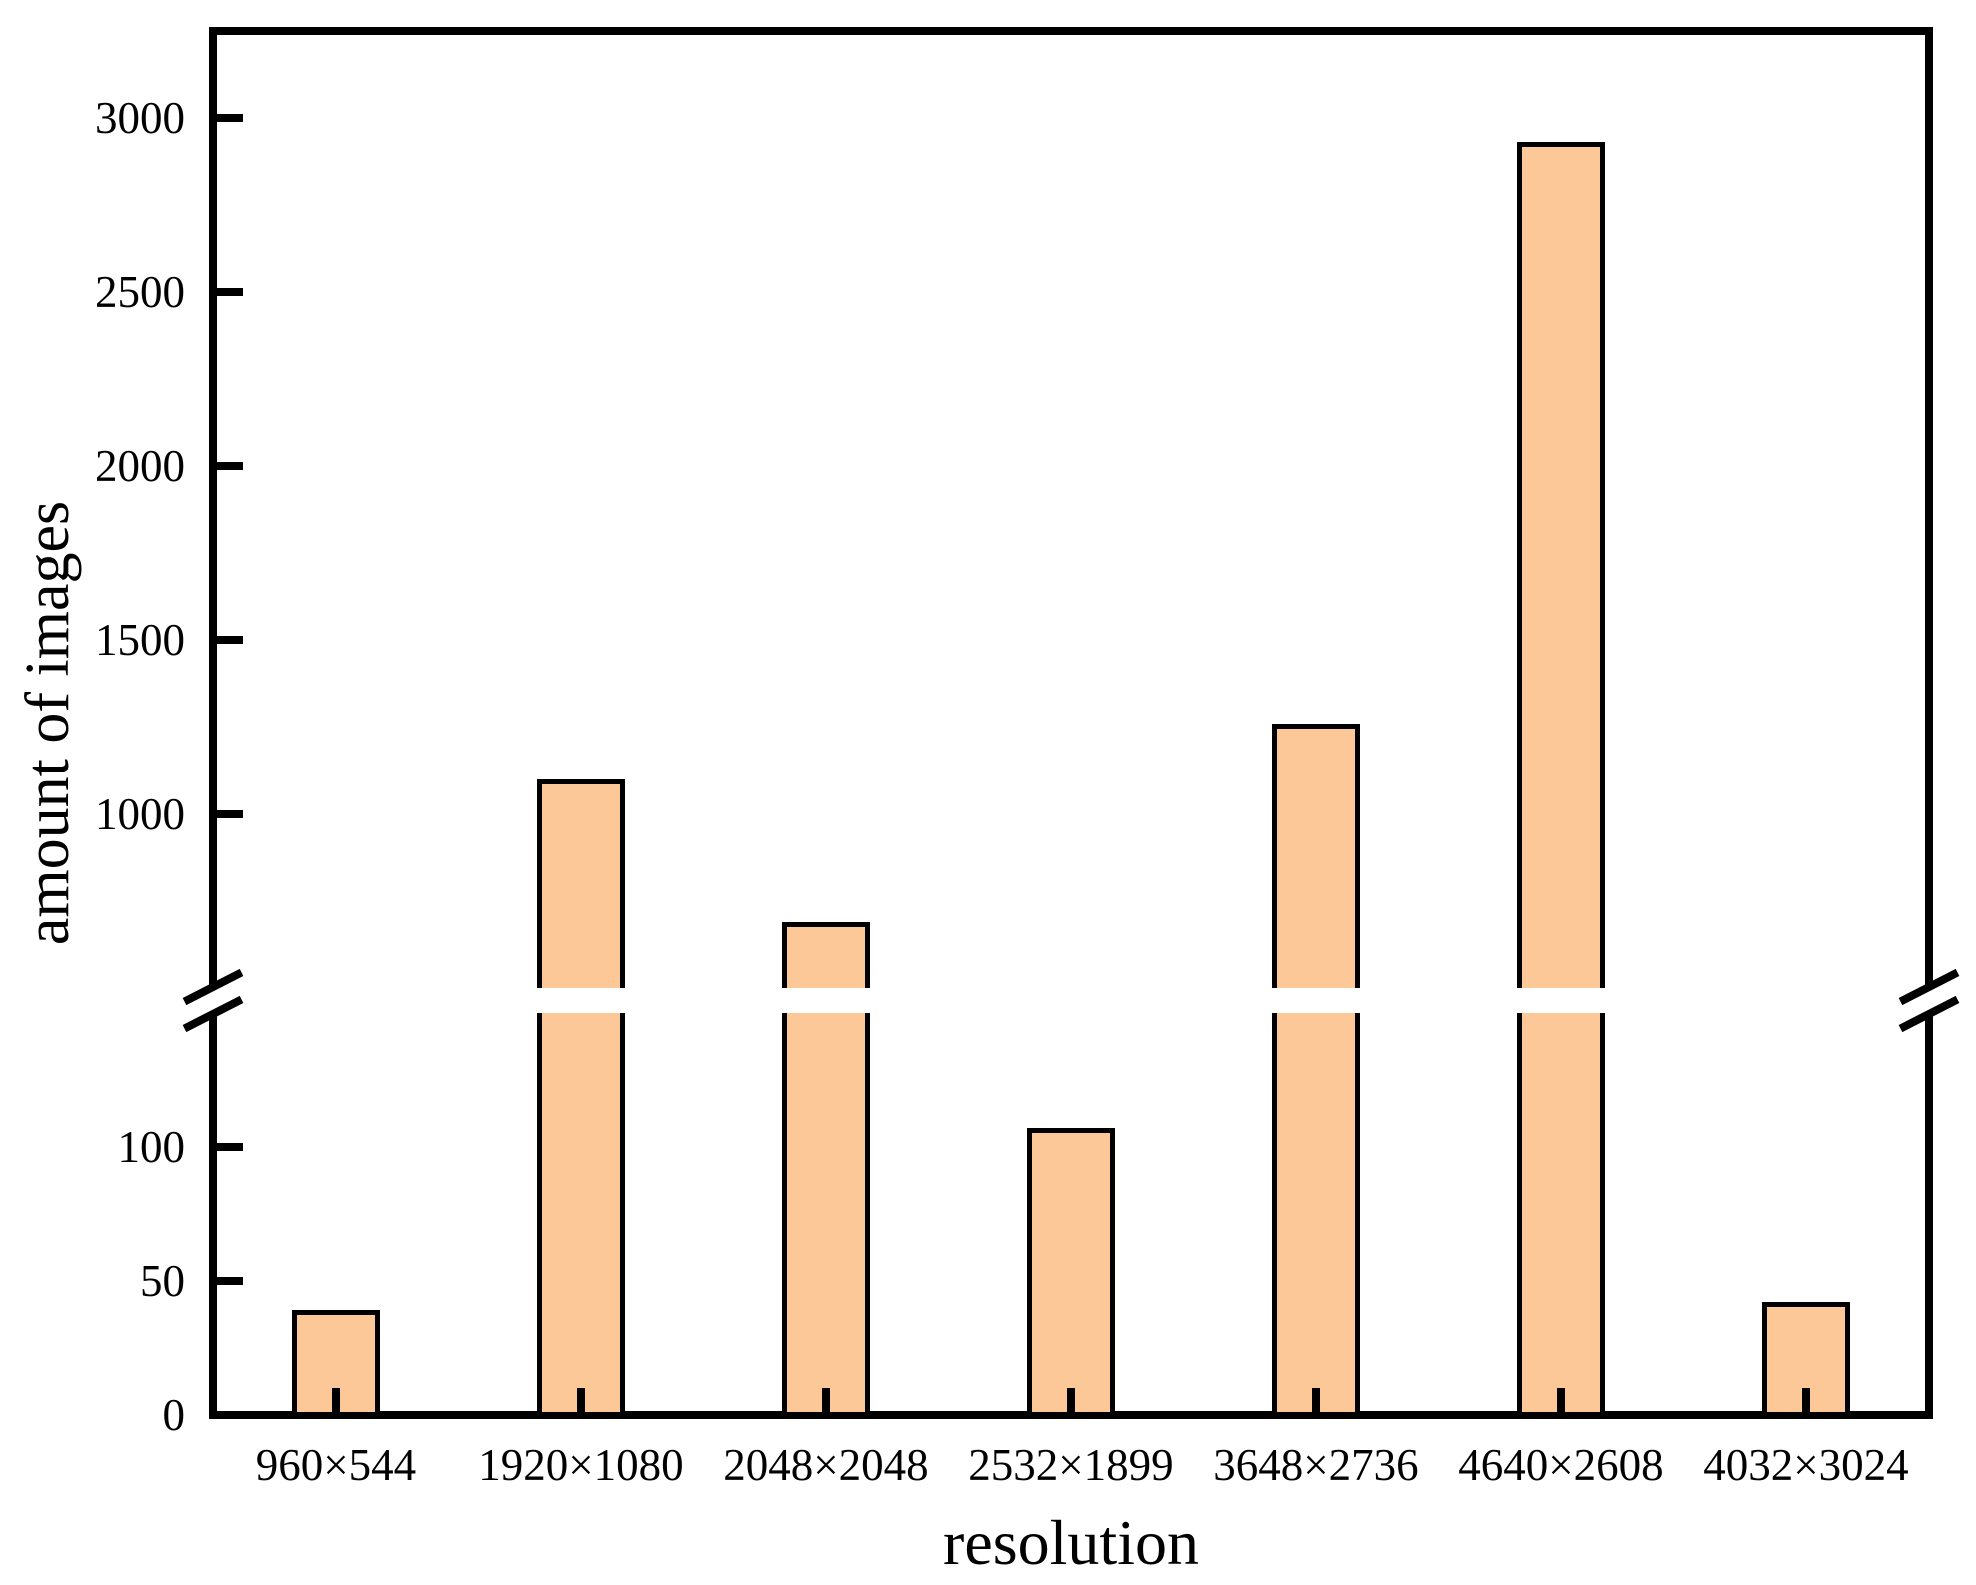 The width and height of the screenshot is (1976, 1585). Describe the element at coordinates (826, 1465) in the screenshot. I see `x-tick-label-2048x2048: 2048×2048` at that location.